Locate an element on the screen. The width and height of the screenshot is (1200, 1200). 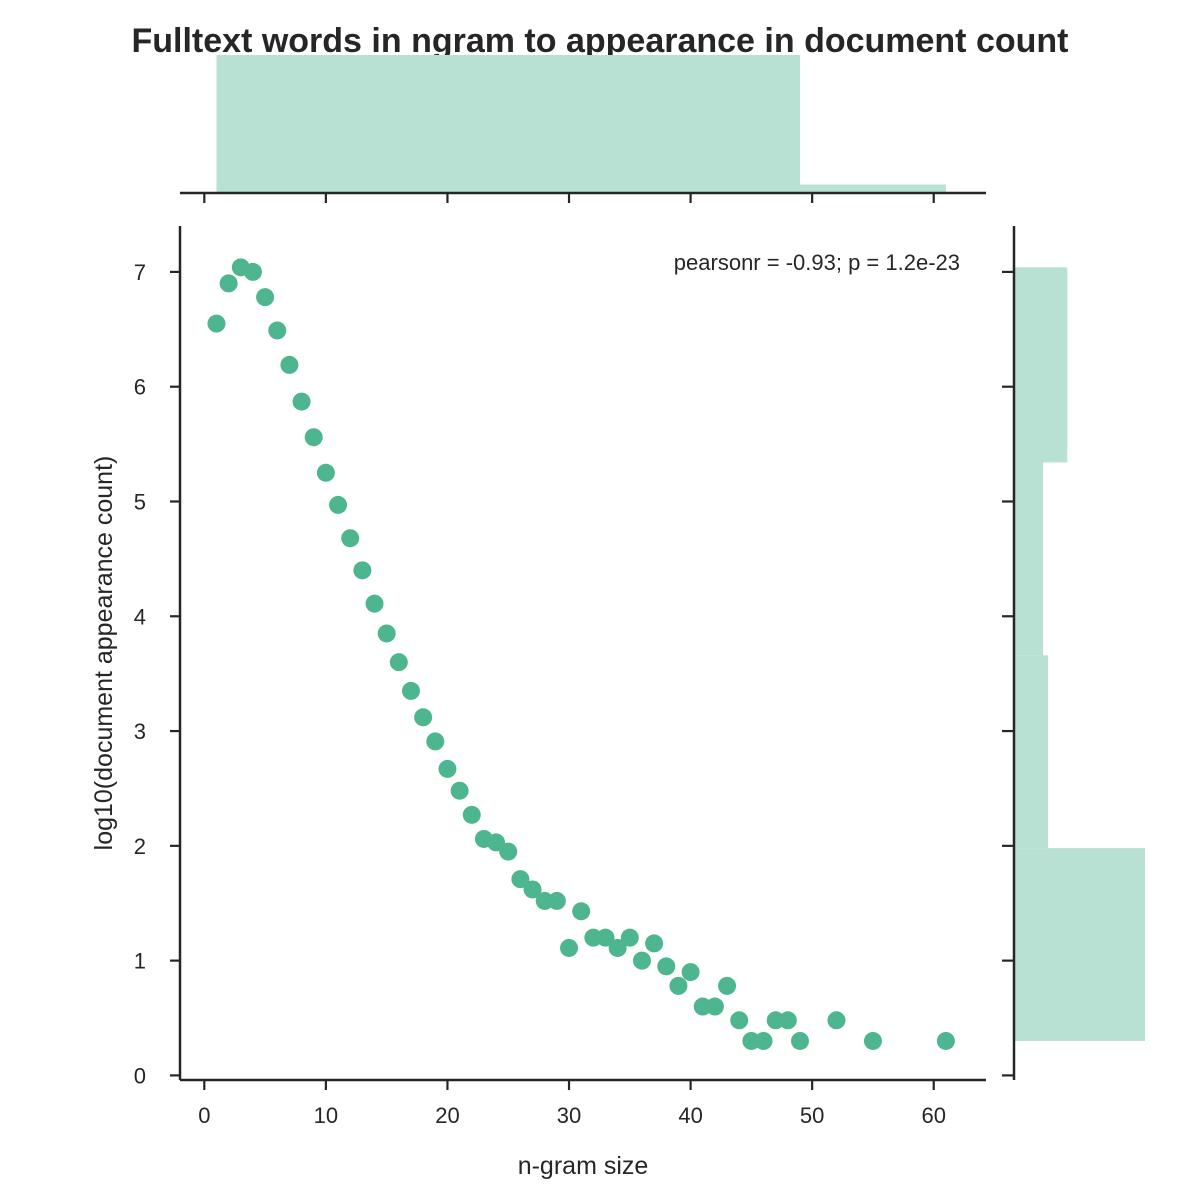
pearson-annotation: pearsonr = -0.93; p = 1.2e-23 is located at coordinates (817, 262).